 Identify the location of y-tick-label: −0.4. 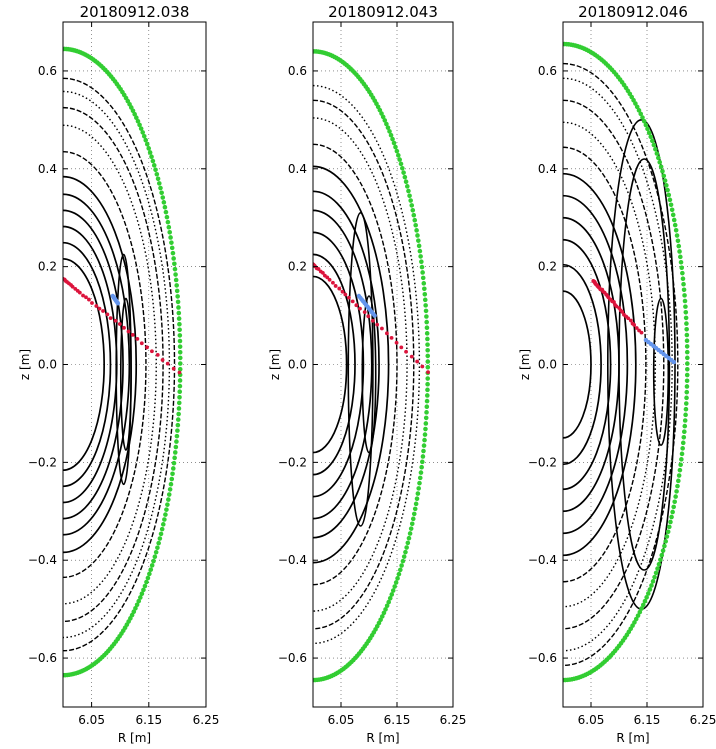
(292, 560).